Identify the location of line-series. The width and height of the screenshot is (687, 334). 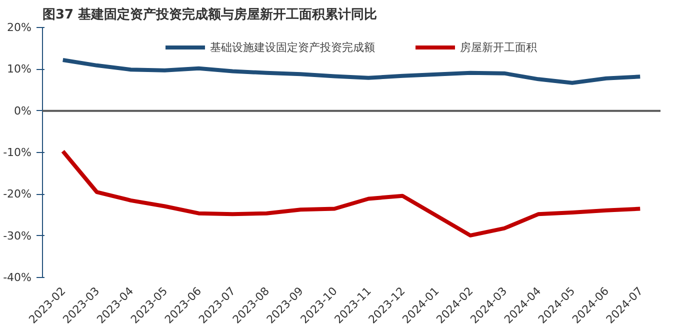
(351, 71).